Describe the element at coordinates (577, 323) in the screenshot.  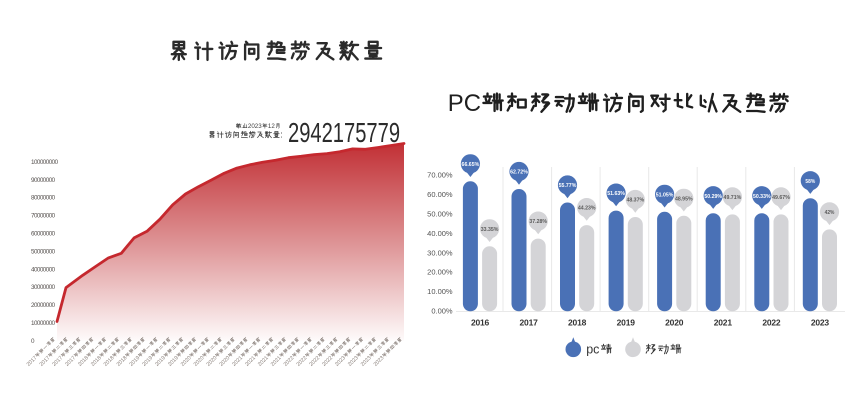
I see `svg-text: 2018` at that location.